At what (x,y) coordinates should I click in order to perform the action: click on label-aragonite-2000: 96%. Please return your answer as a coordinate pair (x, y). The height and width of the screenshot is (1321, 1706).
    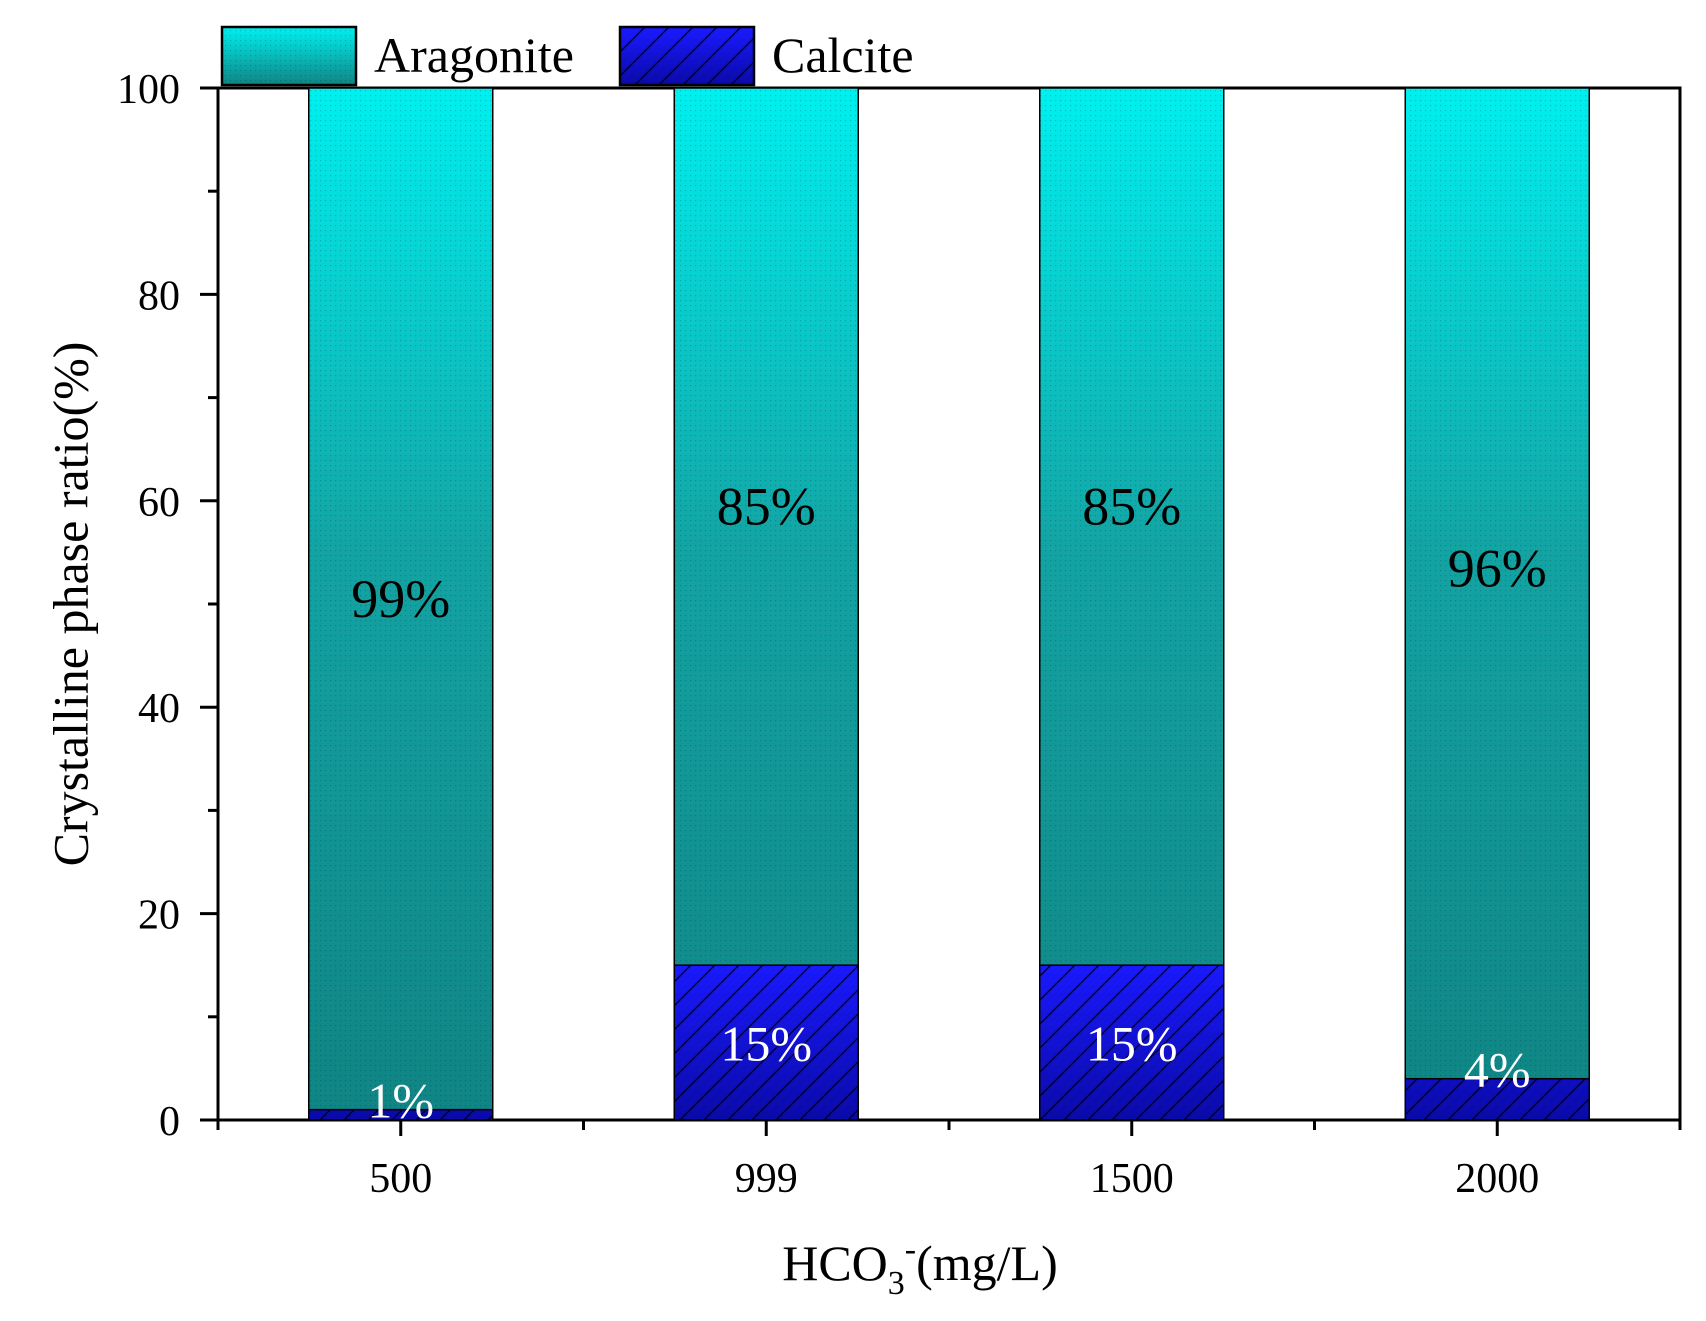
    Looking at the image, I should click on (1497, 568).